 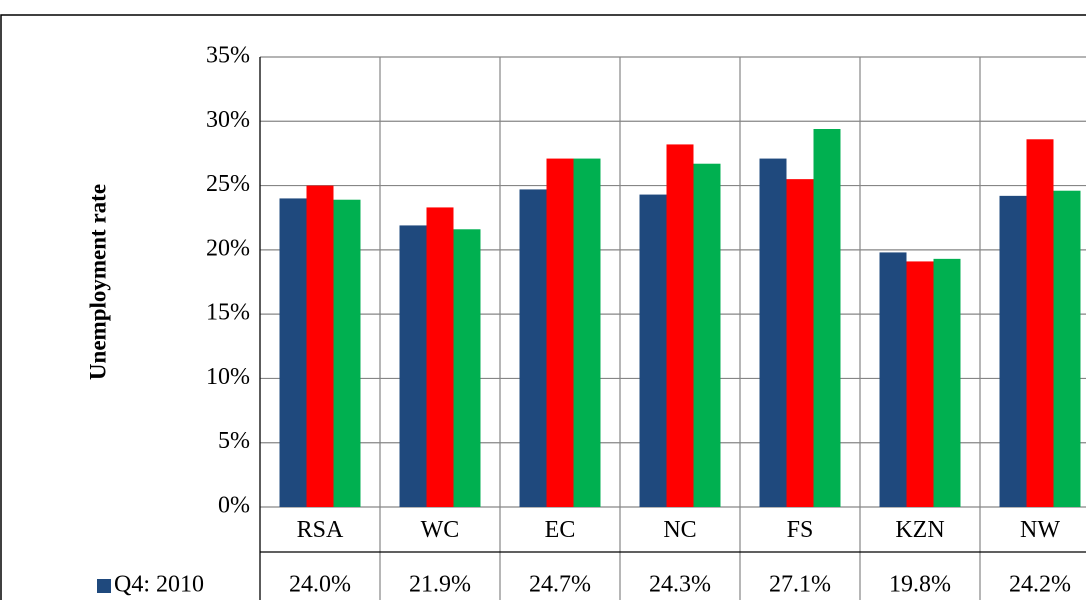 What do you see at coordinates (159, 585) in the screenshot?
I see `legend-label: Q4: 2010` at bounding box center [159, 585].